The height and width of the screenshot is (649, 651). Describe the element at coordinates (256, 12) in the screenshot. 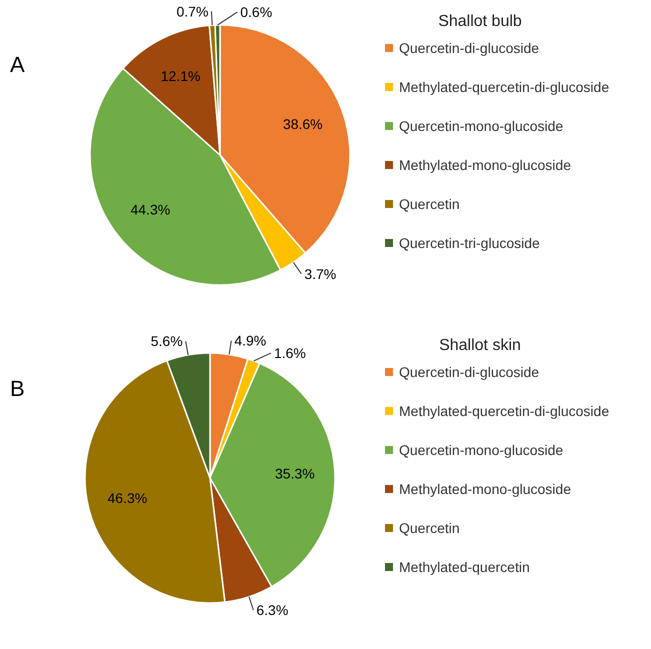

I see `data-label: 0.6%` at that location.